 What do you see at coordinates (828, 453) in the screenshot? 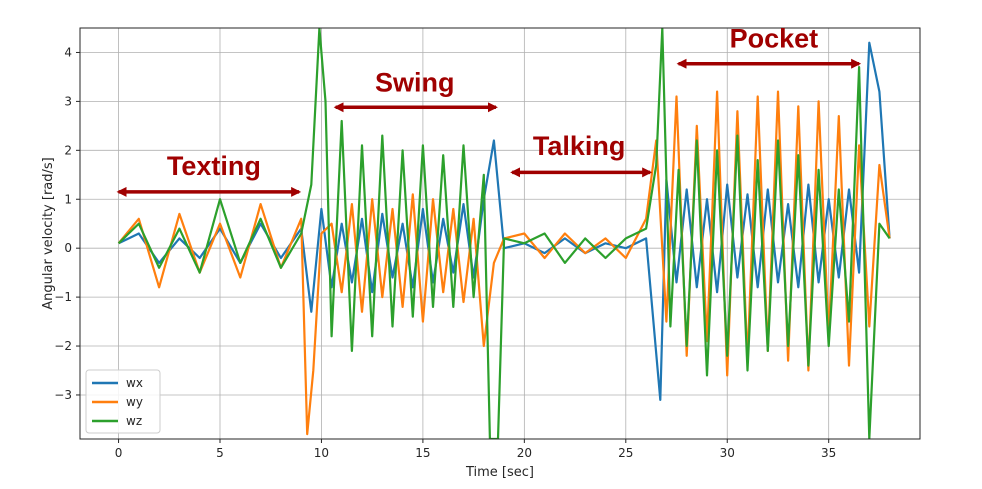
I see `x-tick-label: 35` at bounding box center [828, 453].